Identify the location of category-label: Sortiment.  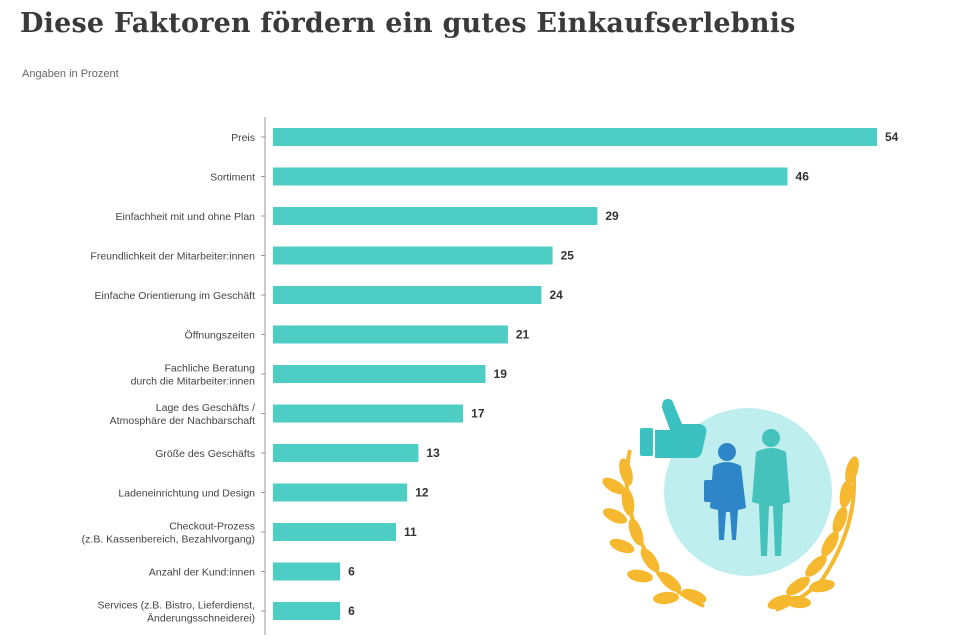
(232, 178).